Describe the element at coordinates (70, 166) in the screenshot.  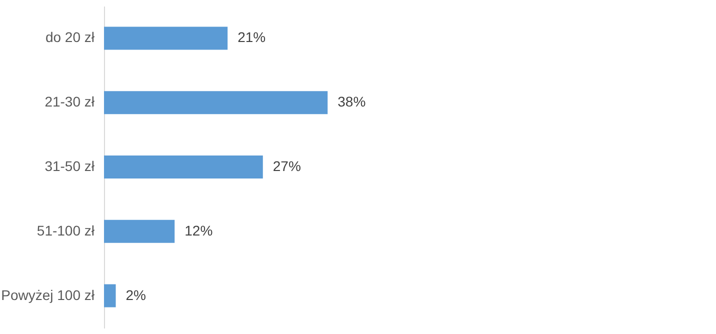
I see `y-tick-label: 31-50 zł` at that location.